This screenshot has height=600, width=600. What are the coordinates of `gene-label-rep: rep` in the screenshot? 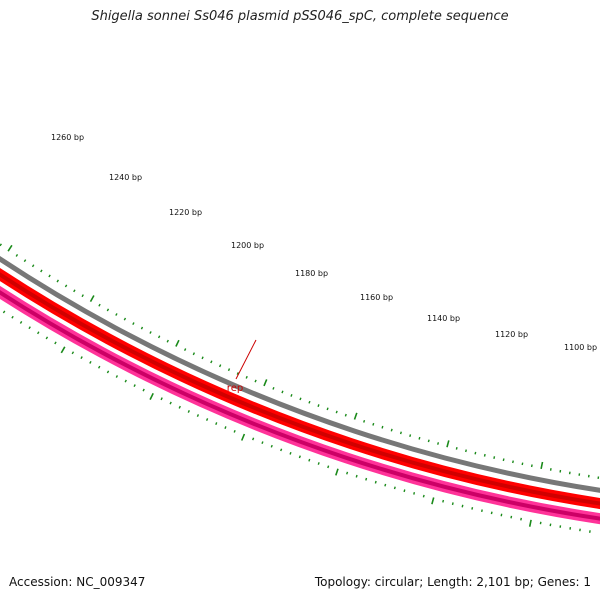 It's located at (235, 388).